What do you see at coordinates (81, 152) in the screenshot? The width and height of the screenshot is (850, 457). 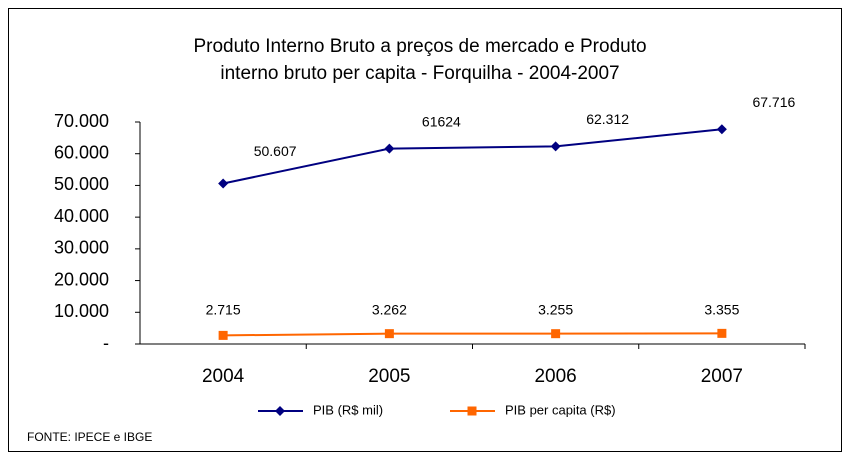 I see `y-tick-label: 60.000` at bounding box center [81, 152].